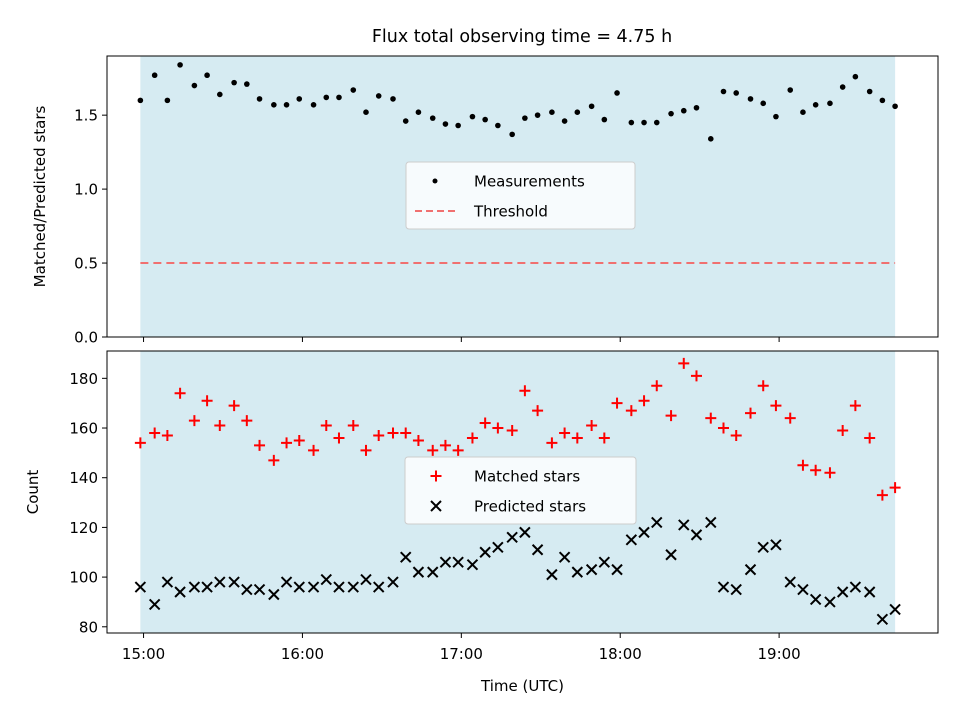 The image size is (960, 720). What do you see at coordinates (510, 212) in the screenshot?
I see `legend-label-threshold: Threshold` at bounding box center [510, 212].